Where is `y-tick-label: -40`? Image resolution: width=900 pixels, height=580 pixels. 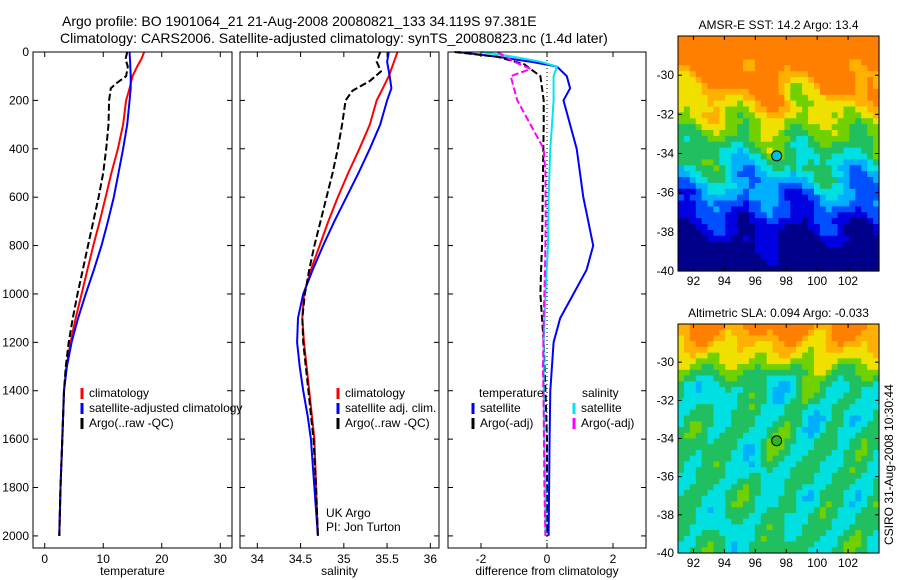 y-tick-label: -40 is located at coordinates (666, 271).